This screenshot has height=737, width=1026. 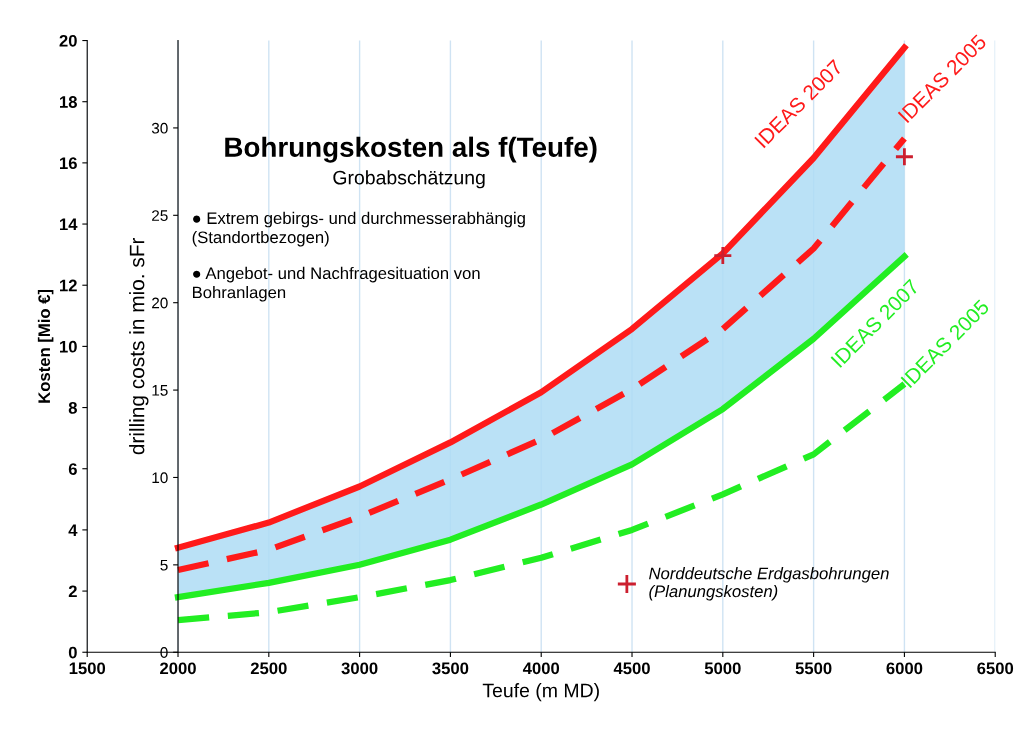 What do you see at coordinates (68, 346) in the screenshot?
I see `y-tick-label: 10` at bounding box center [68, 346].